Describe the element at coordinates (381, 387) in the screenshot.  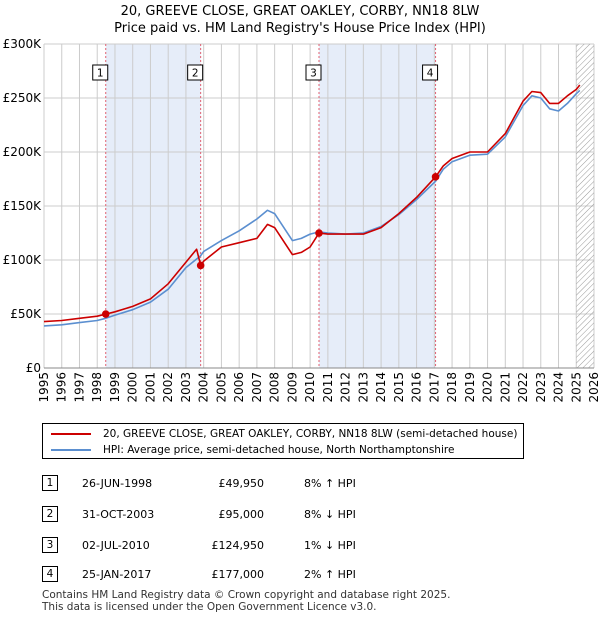
I see `x-tick-label: 2014` at that location.